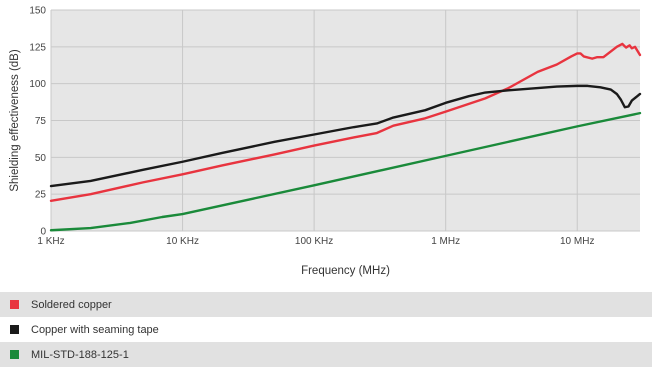 The width and height of the screenshot is (652, 367). What do you see at coordinates (326, 354) in the screenshot?
I see `legend-item: MIL-STD-188-125-1` at bounding box center [326, 354].